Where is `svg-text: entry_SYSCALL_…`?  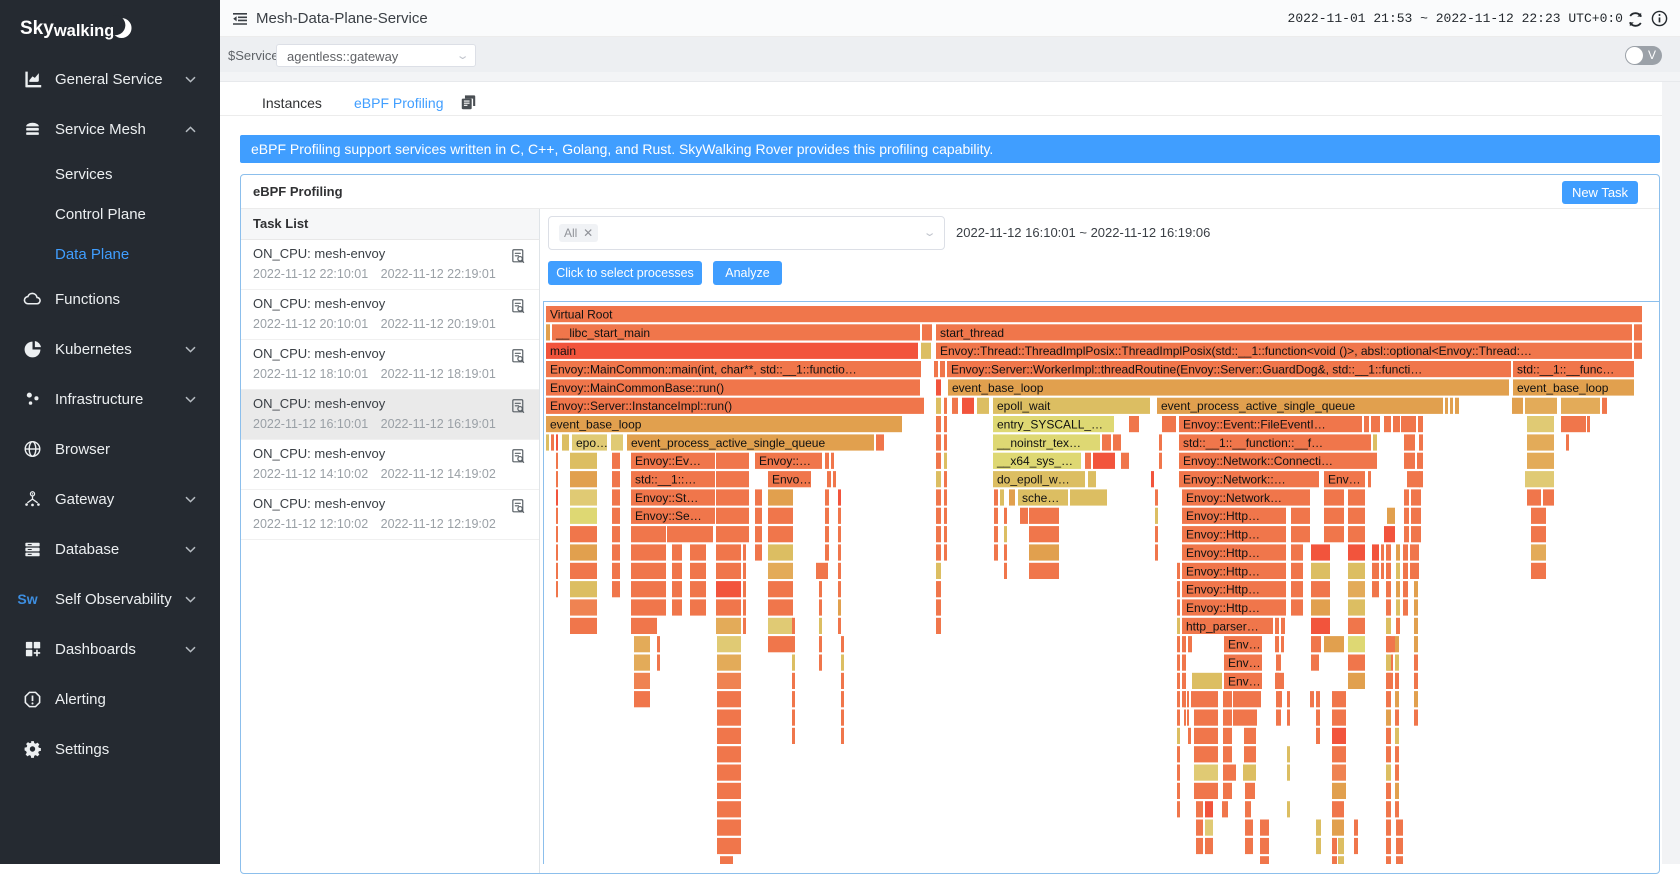 svg-text: entry_SYSCALL_… is located at coordinates (1050, 425).